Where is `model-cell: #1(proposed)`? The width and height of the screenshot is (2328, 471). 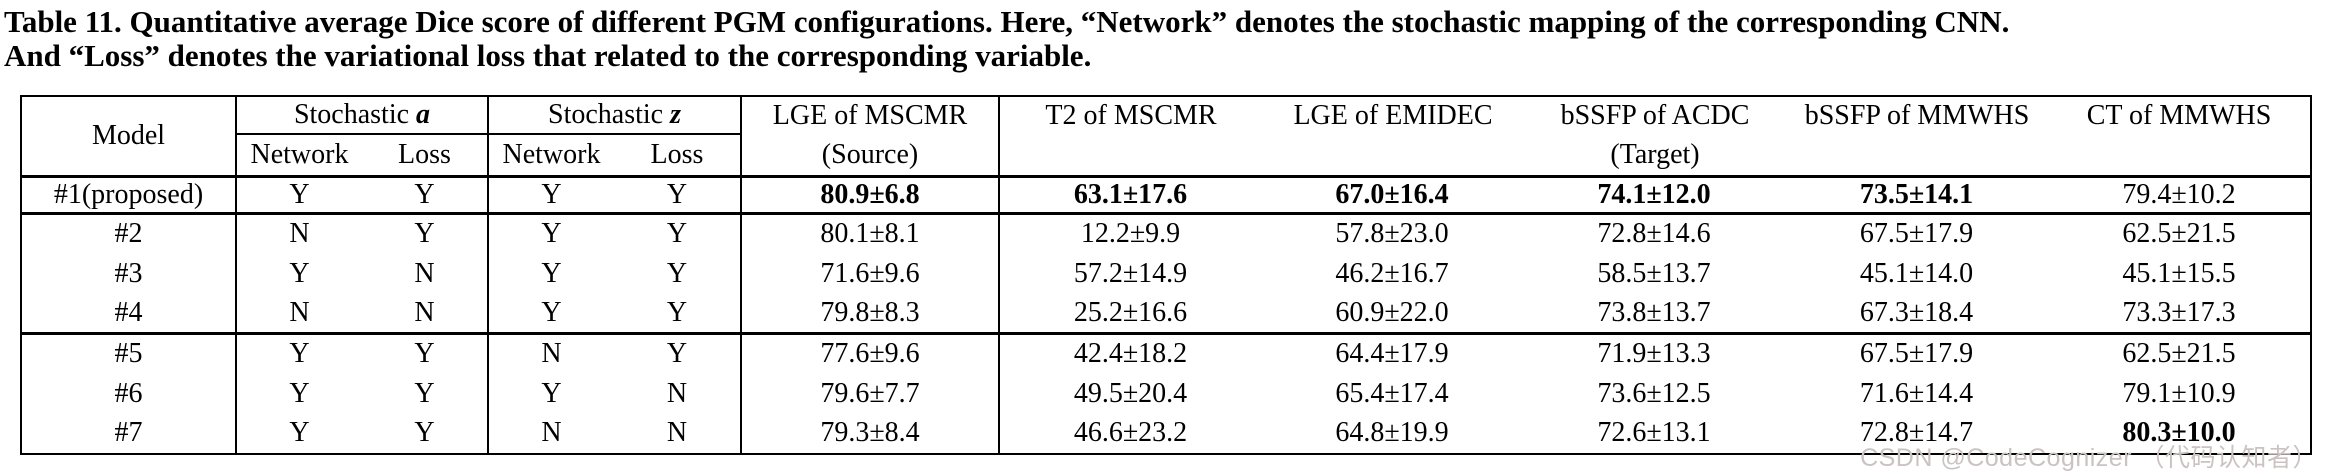
model-cell: #1(proposed) is located at coordinates (129, 195).